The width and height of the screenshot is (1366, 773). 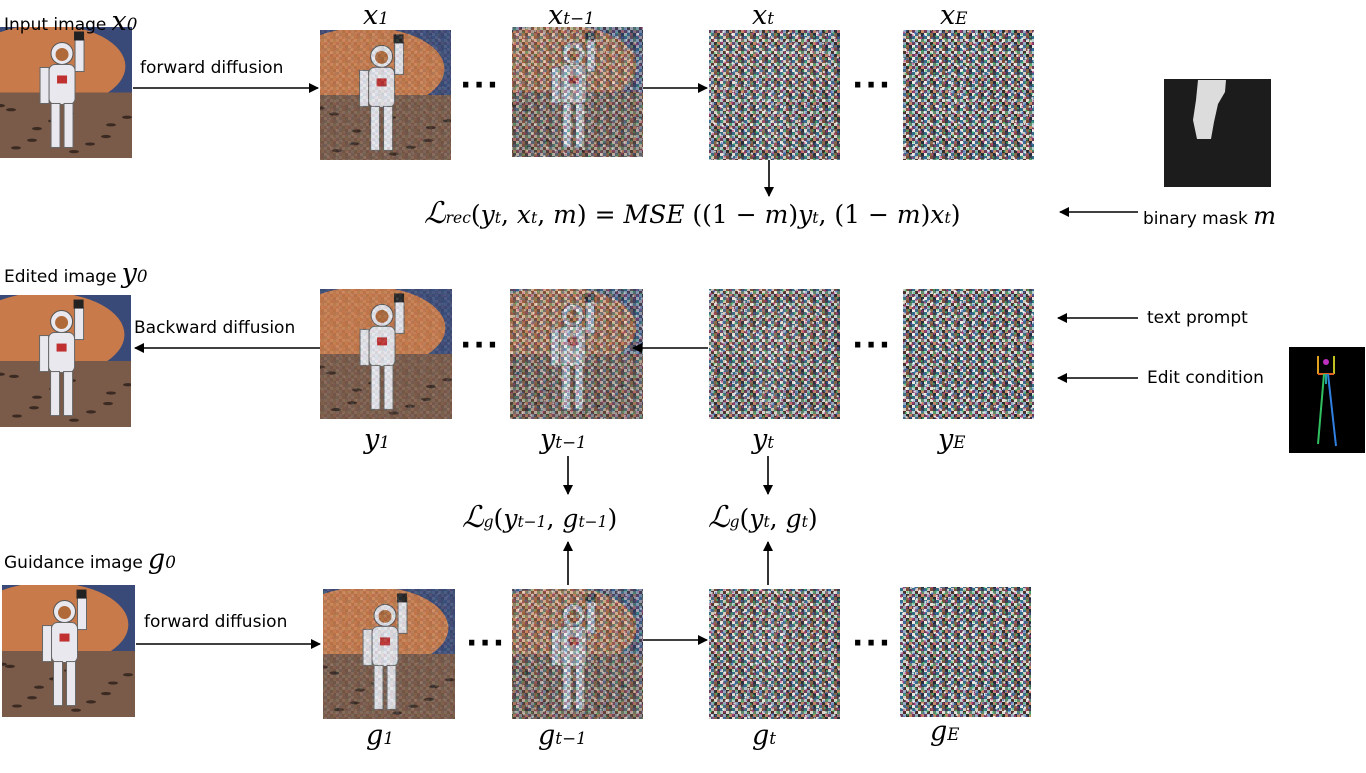 I want to click on x1-label: x1, so click(x=376, y=15).